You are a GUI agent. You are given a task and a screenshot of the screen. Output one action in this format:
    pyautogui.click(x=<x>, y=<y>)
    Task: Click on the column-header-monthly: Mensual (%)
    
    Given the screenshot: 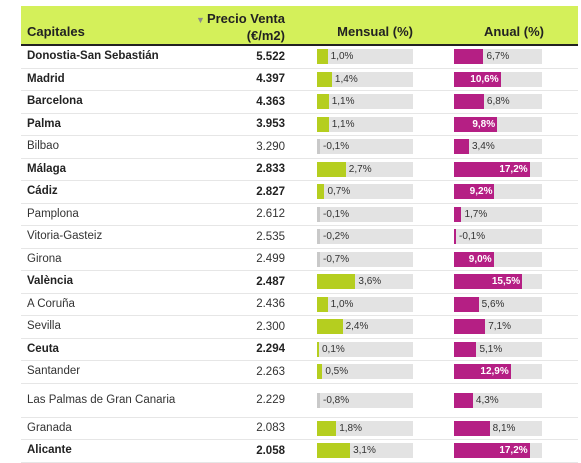 What is the action you would take?
    pyautogui.click(x=375, y=31)
    